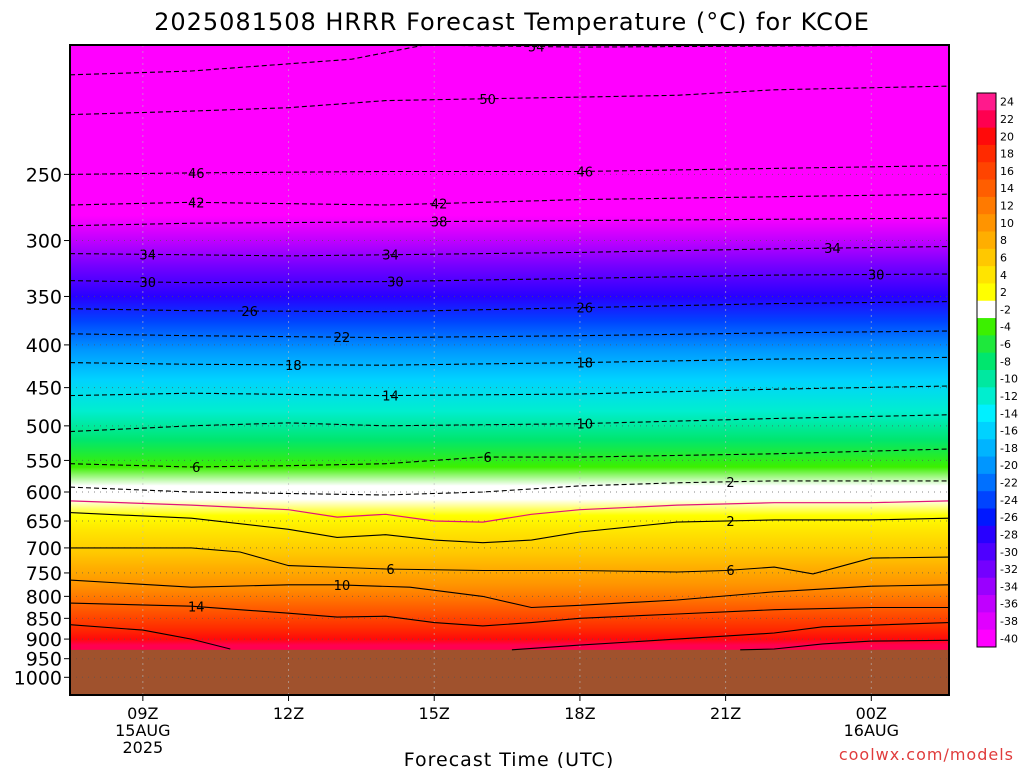  Describe the element at coordinates (38, 678) in the screenshot. I see `y-tick-label: 1000` at that location.